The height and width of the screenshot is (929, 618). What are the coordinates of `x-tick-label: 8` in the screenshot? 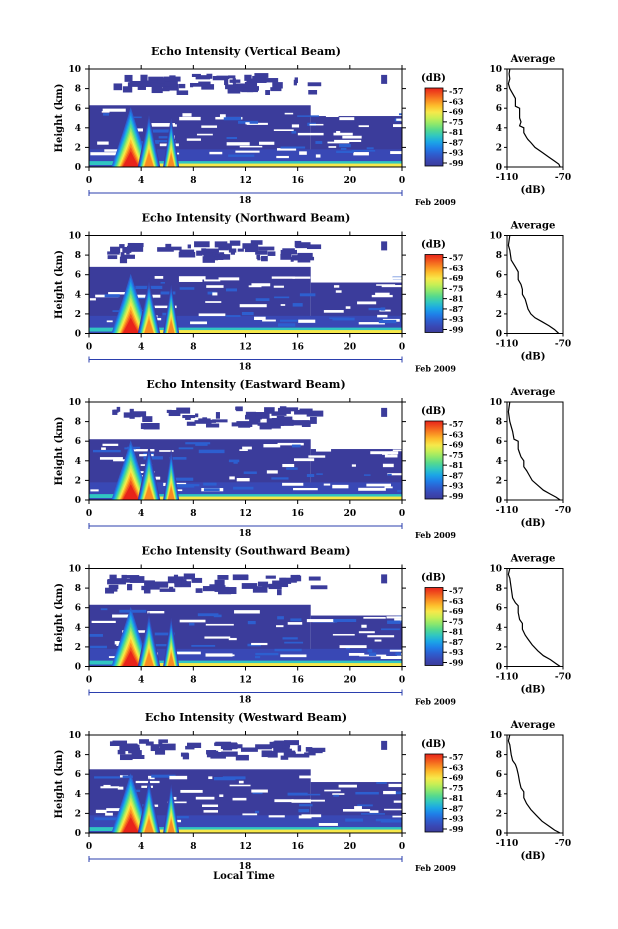 It's located at (193, 847).